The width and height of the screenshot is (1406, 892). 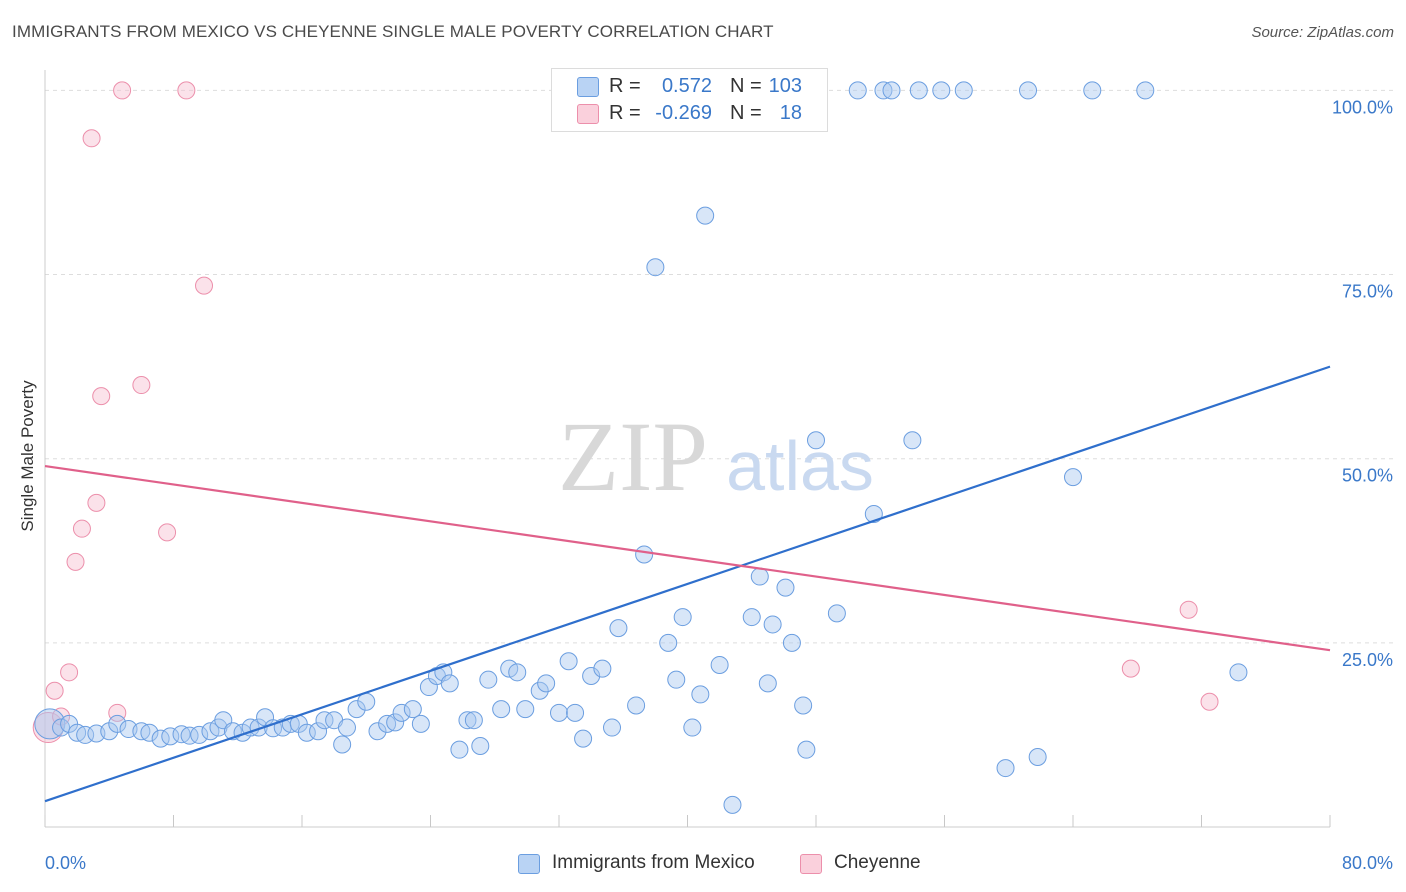 What do you see at coordinates (811, 864) in the screenshot?
I see `bottom-legend-swatch-pink` at bounding box center [811, 864].